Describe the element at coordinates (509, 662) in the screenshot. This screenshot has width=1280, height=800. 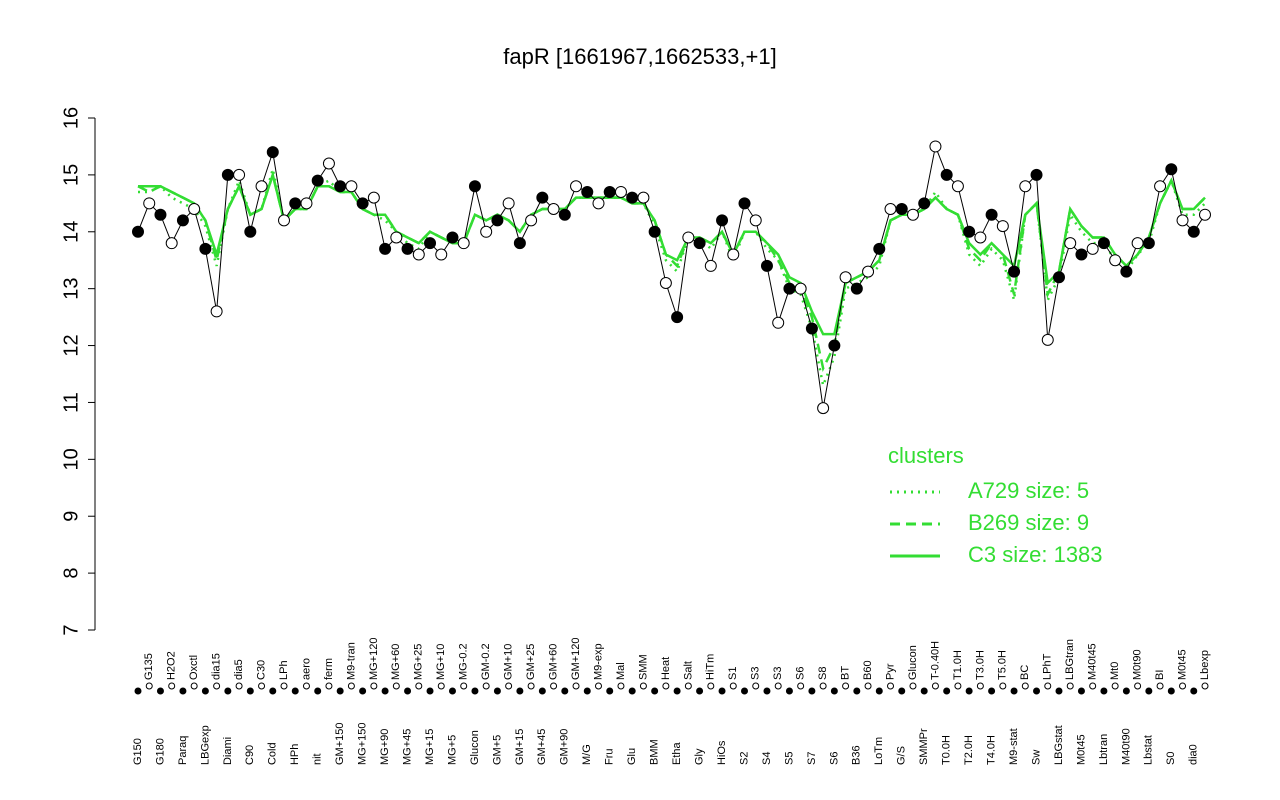
I see `x-tick-label: GM+10` at that location.